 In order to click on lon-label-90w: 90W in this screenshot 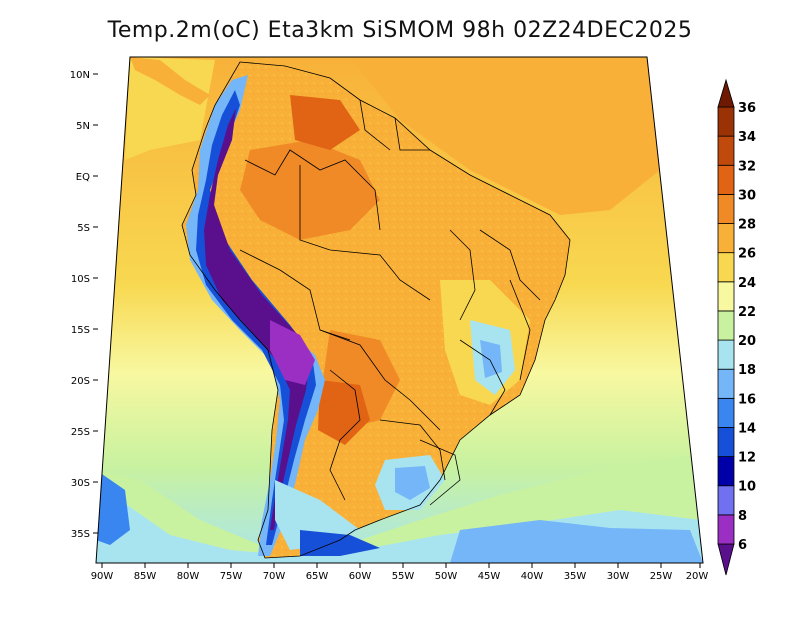, I will do `click(102, 576)`.